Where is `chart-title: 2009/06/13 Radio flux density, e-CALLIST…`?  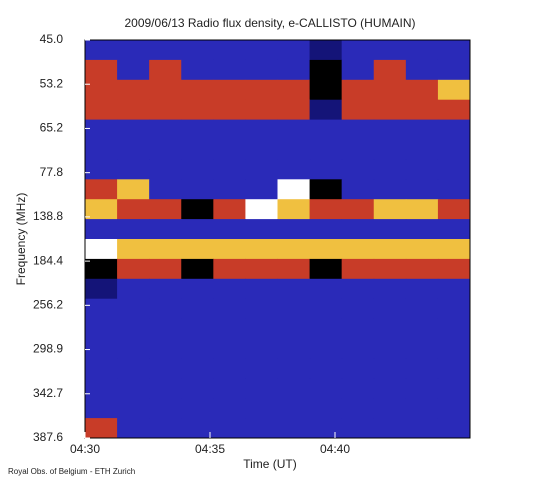
chart-title: 2009/06/13 Radio flux density, e-CALLIST… is located at coordinates (269, 23).